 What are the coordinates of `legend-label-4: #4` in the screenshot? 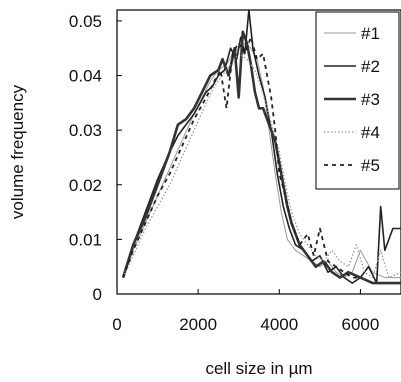 It's located at (370, 132).